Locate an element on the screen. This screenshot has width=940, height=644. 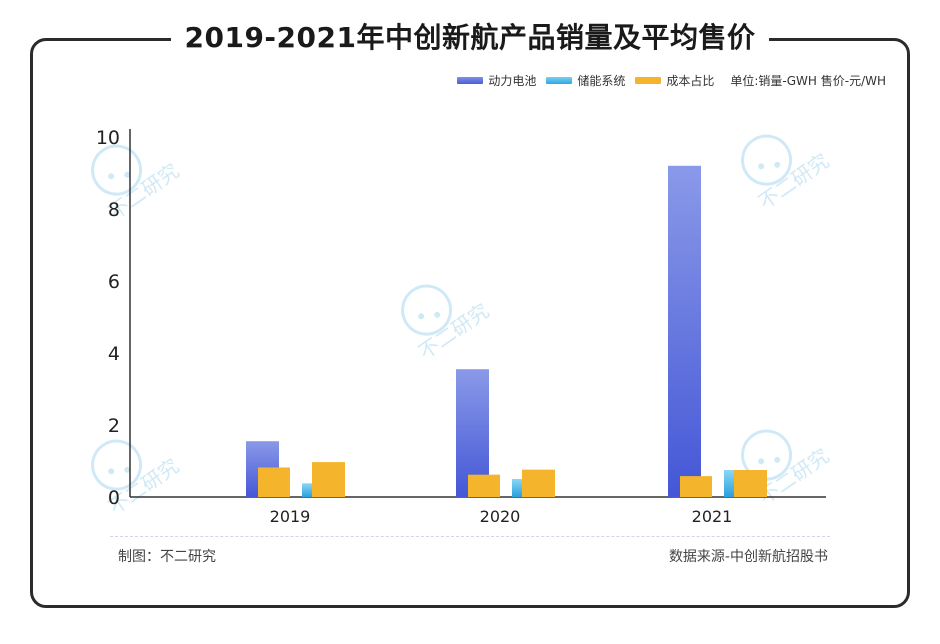
legend-swatch-power-battery is located at coordinates (470, 80).